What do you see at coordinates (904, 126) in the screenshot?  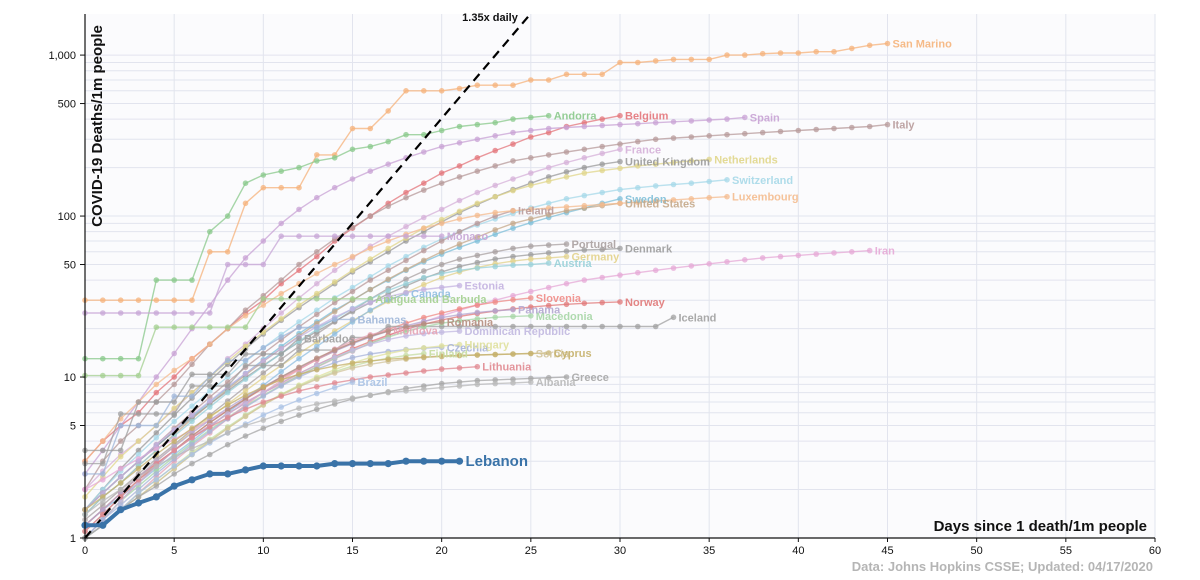 I see `series-label: Italy` at bounding box center [904, 126].